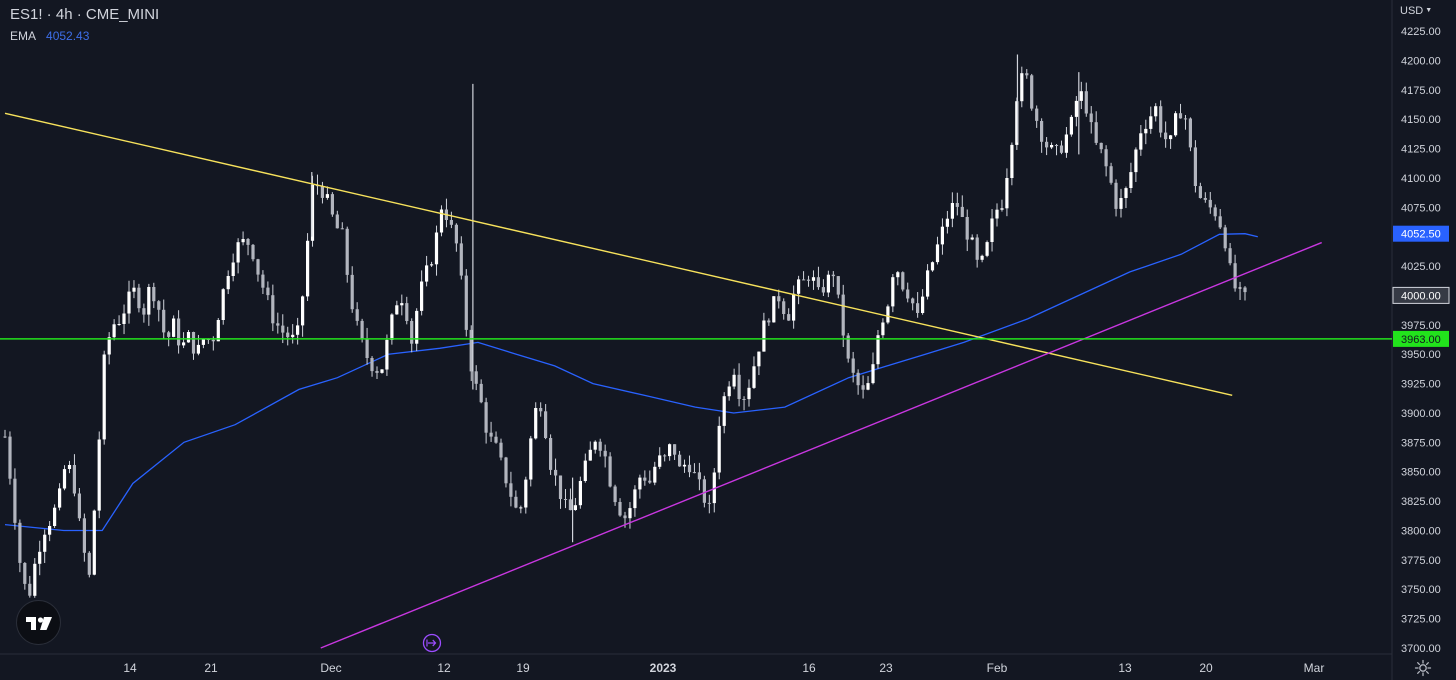 Image resolution: width=1456 pixels, height=680 pixels. What do you see at coordinates (130, 668) in the screenshot?
I see `time-tick-label: 14` at bounding box center [130, 668].